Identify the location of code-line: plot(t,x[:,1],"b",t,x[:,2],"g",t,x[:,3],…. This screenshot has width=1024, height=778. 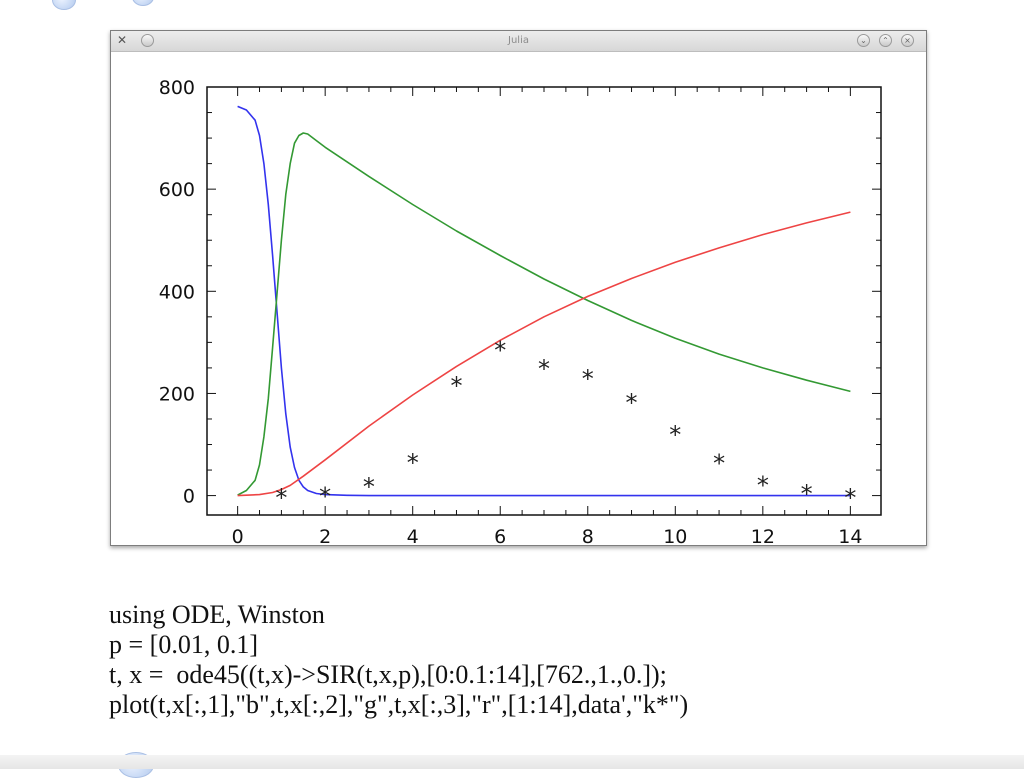
(399, 704).